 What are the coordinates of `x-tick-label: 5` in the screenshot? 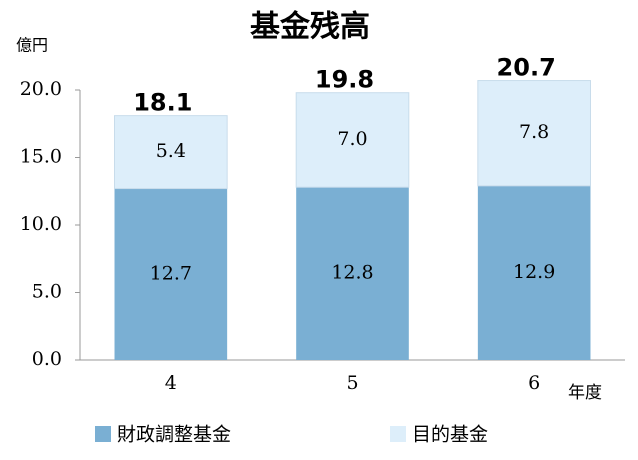 It's located at (352, 383).